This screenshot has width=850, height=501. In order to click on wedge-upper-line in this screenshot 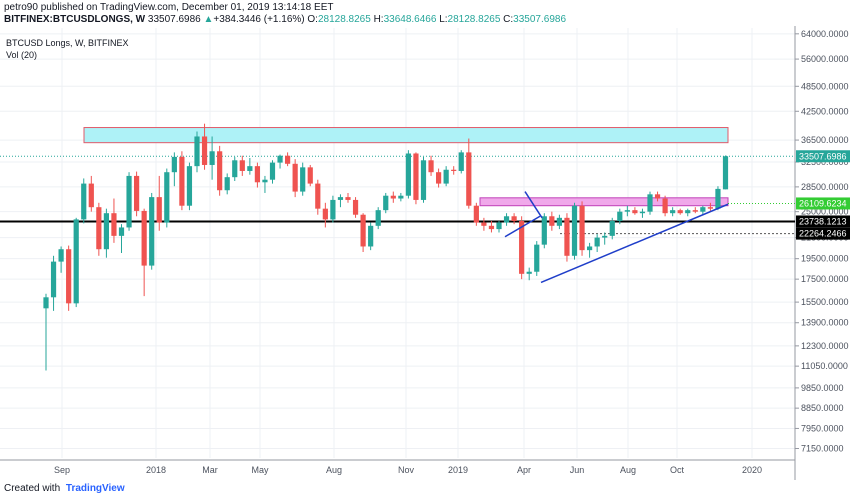, I will do `click(533, 205)`.